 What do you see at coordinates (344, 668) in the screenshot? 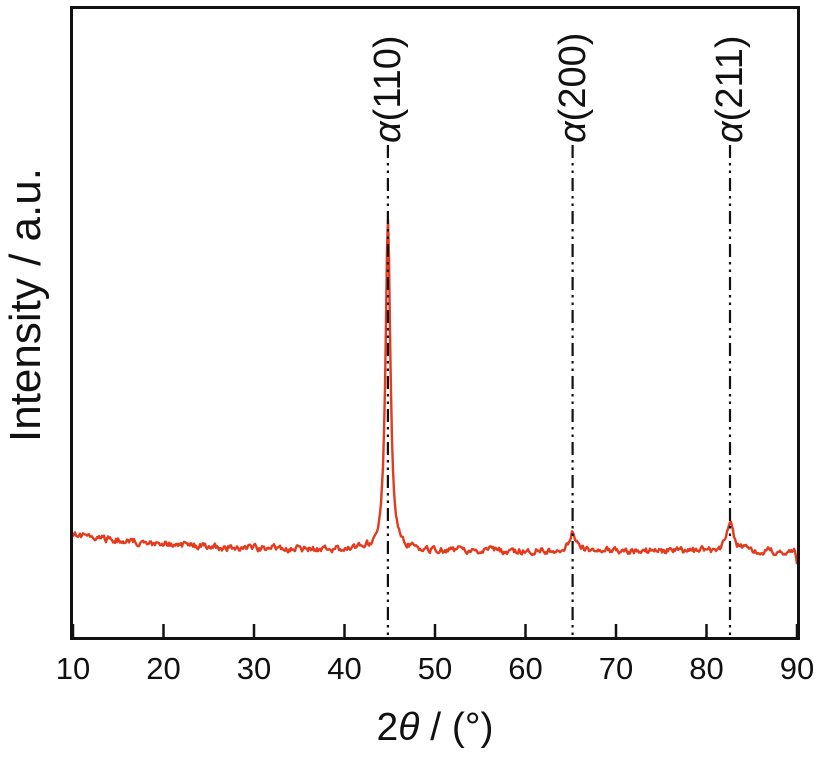
I see `x-tick-label-40: 40` at bounding box center [344, 668].